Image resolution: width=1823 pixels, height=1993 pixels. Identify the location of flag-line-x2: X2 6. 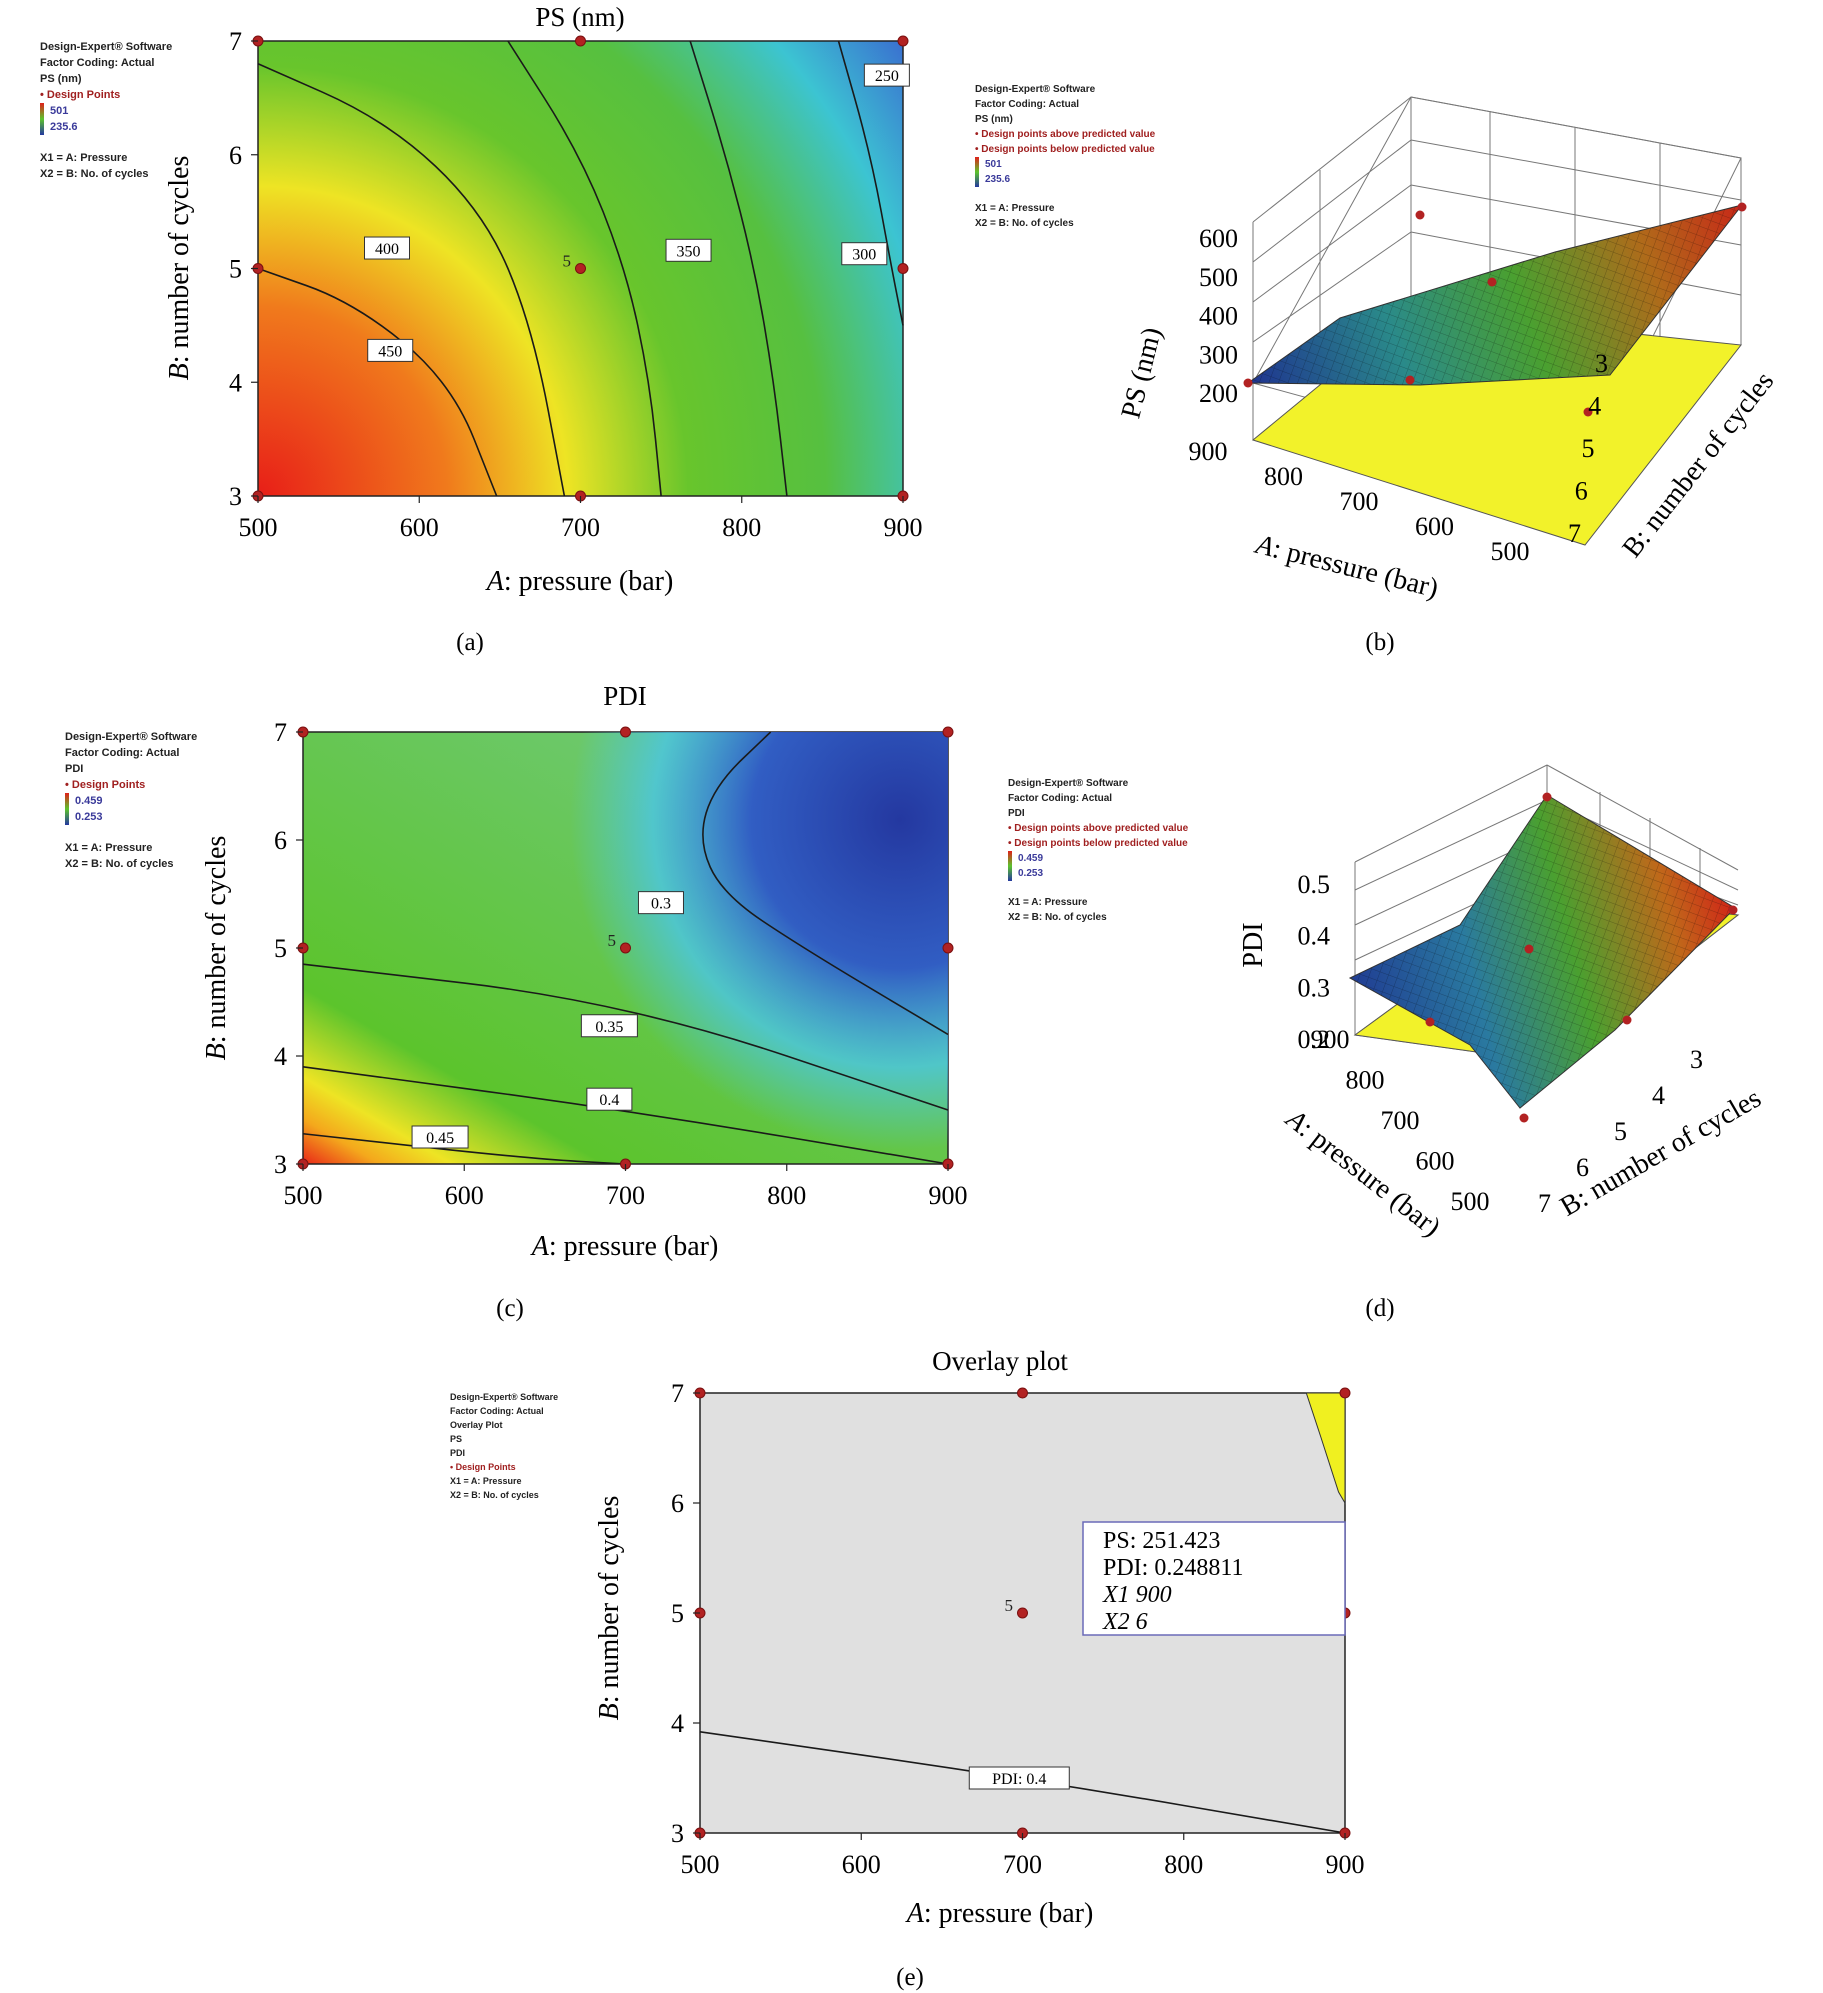
(1125, 1622).